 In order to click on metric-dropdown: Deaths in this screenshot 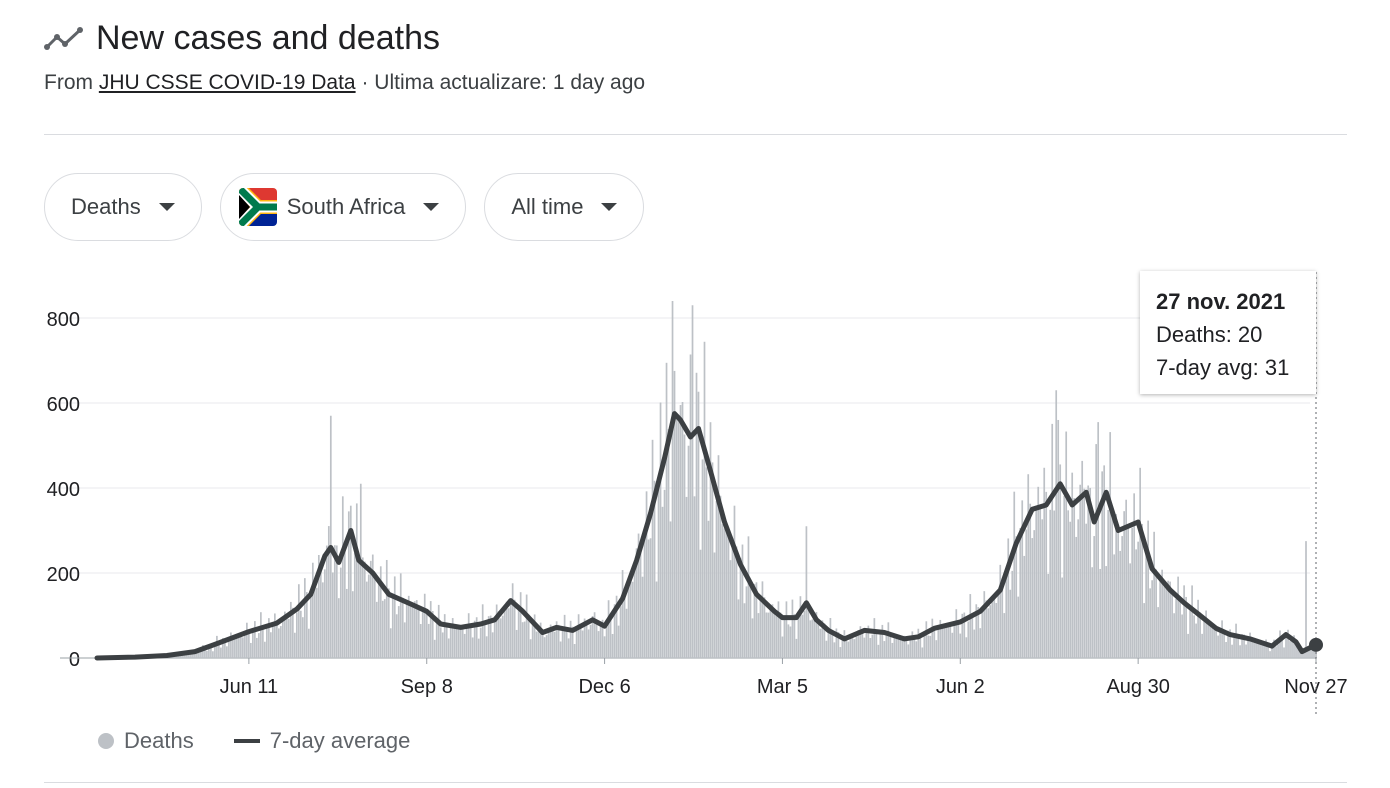, I will do `click(123, 207)`.